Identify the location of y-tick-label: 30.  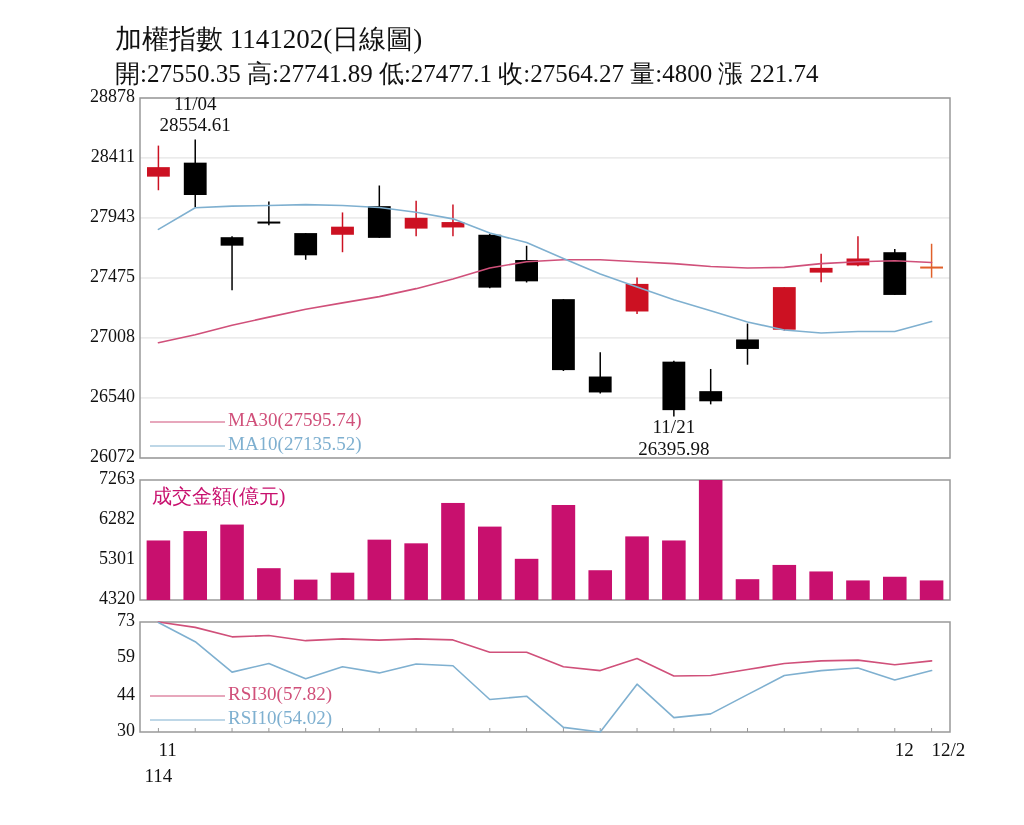
(126, 730).